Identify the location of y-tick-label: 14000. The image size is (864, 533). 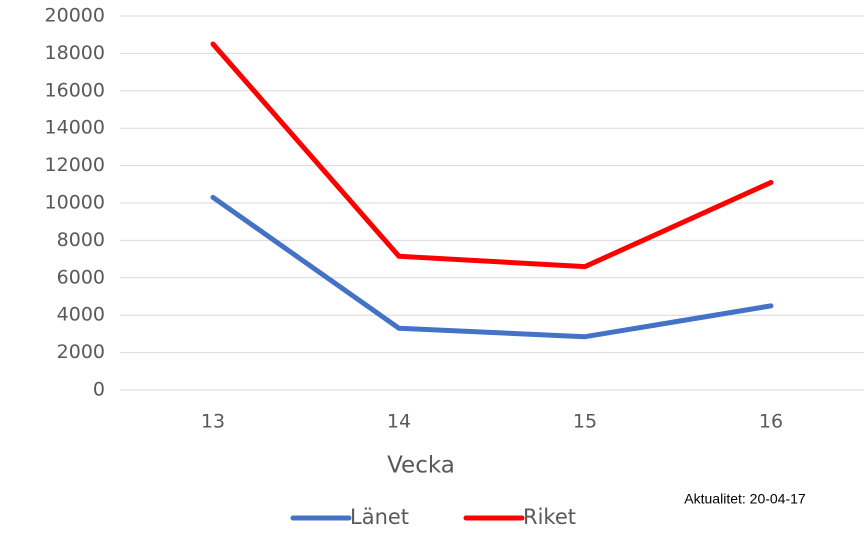
(75, 128).